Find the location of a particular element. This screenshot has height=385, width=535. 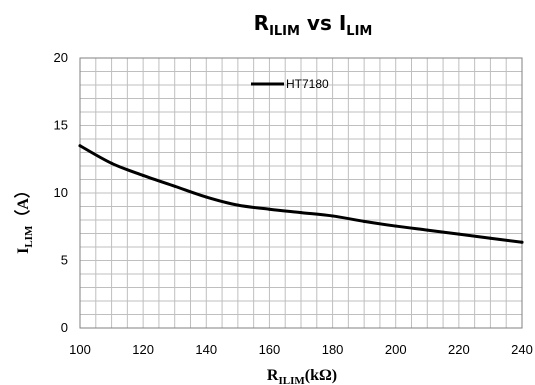

x-label-main: R is located at coordinates (273, 375).